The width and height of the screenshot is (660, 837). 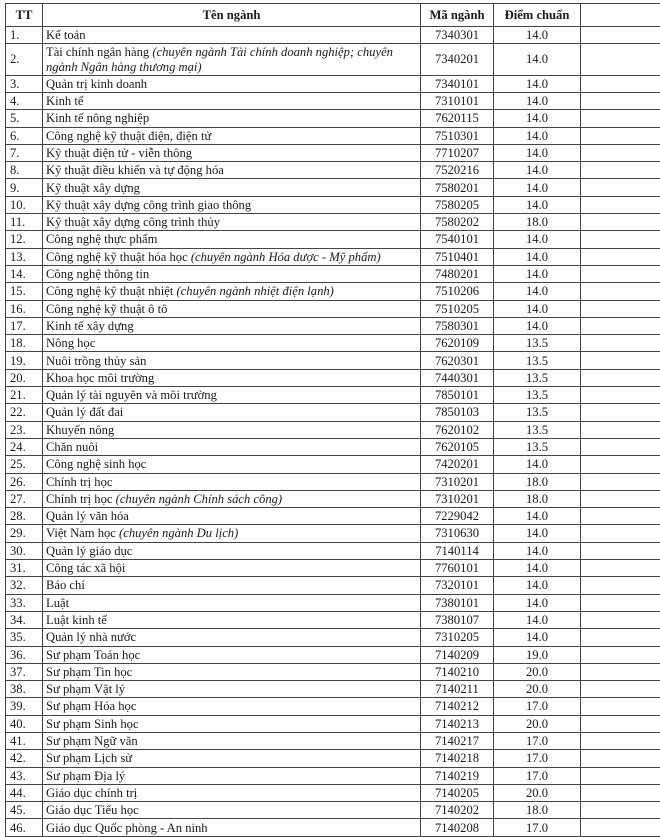 I want to click on major-name-cell: Sư phạm Toán học, so click(x=232, y=654).